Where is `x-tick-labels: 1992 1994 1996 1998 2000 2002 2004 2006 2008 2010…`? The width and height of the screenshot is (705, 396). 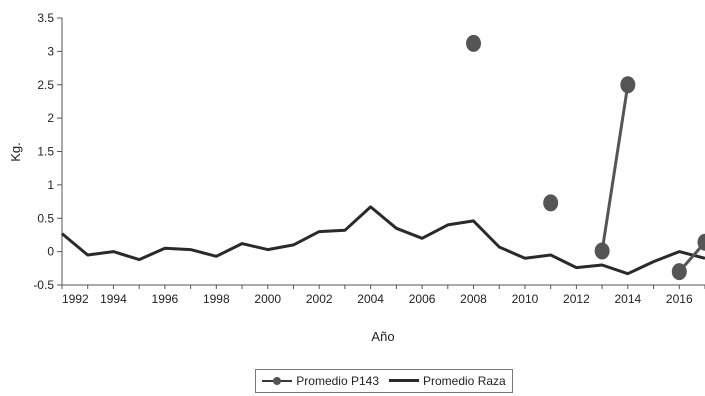 x-tick-labels: 1992 1994 1996 1998 2000 2002 2004 2006 2008 2010… is located at coordinates (377, 299).